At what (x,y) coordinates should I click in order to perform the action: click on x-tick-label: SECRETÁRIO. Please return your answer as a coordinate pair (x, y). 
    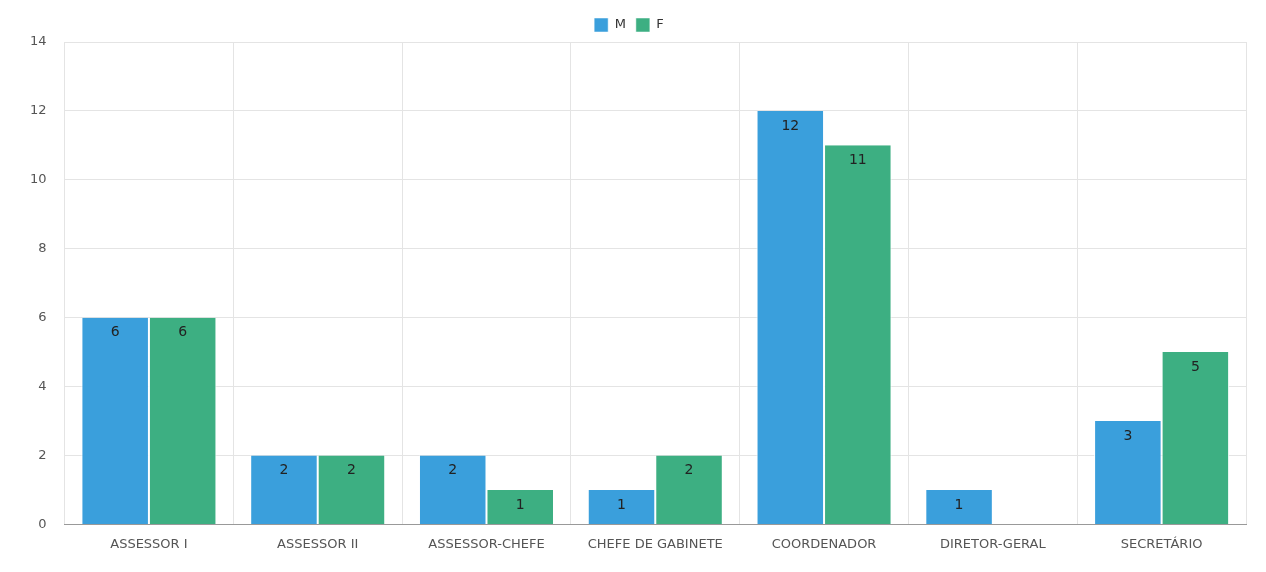
    Looking at the image, I should click on (1161, 543).